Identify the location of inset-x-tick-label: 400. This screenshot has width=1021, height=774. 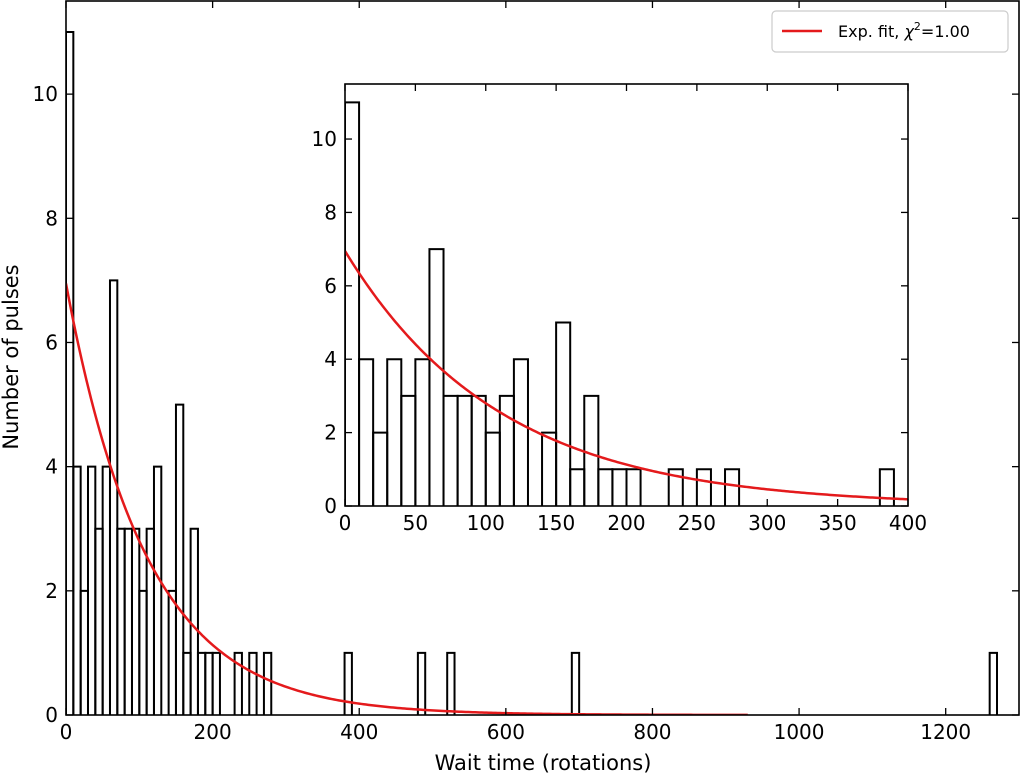
(908, 523).